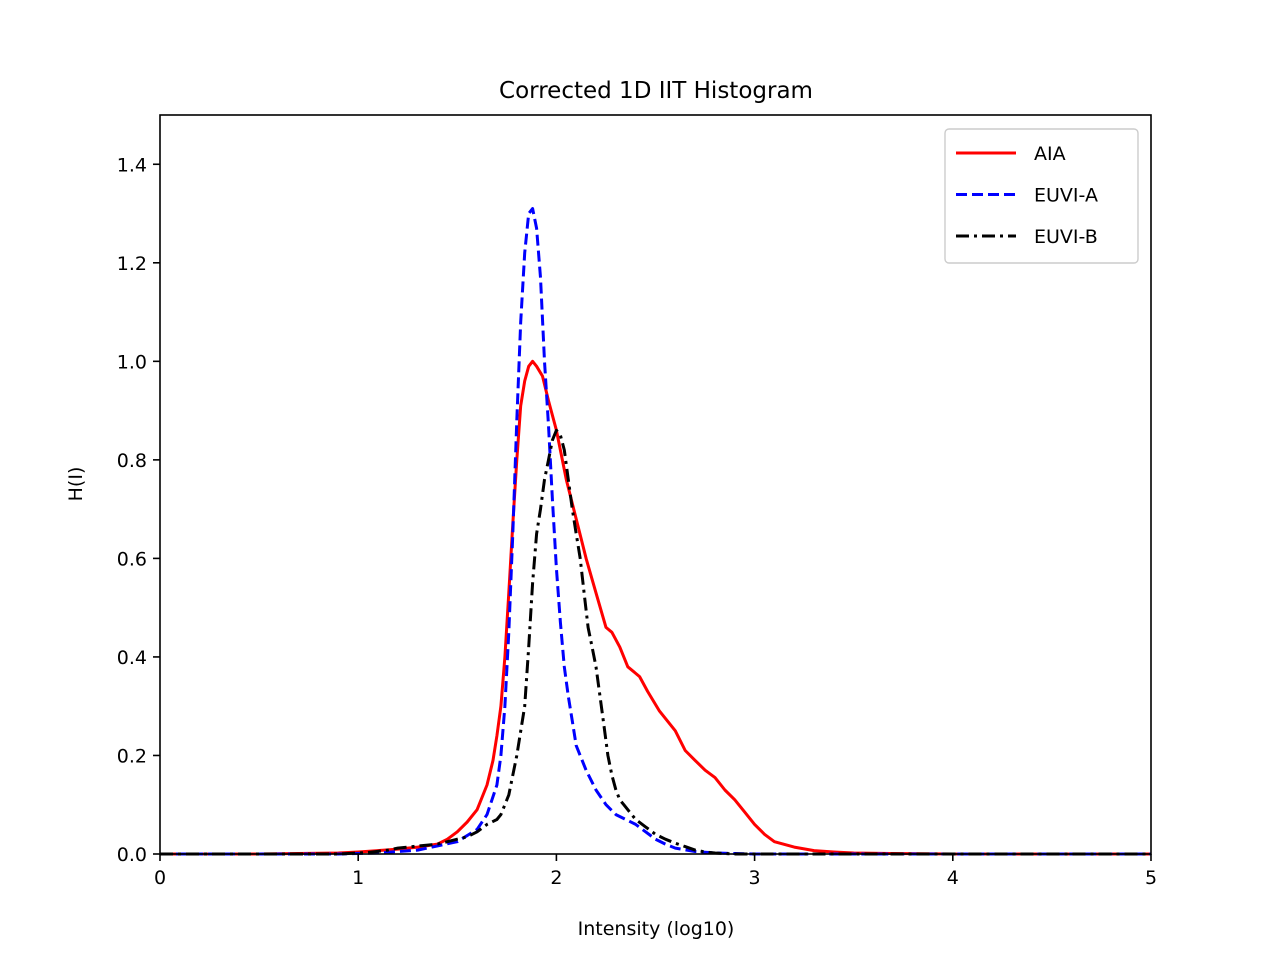 Image resolution: width=1280 pixels, height=960 pixels. I want to click on x-tick-label: 3, so click(755, 878).